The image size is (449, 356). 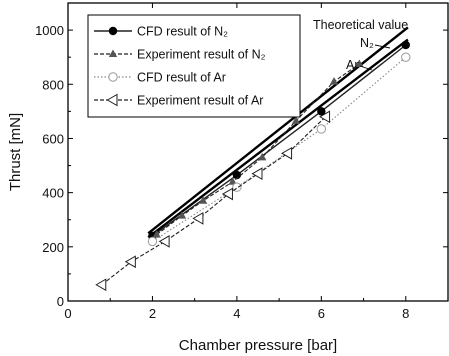 What do you see at coordinates (53, 138) in the screenshot?
I see `y-tick-label: 600` at bounding box center [53, 138].